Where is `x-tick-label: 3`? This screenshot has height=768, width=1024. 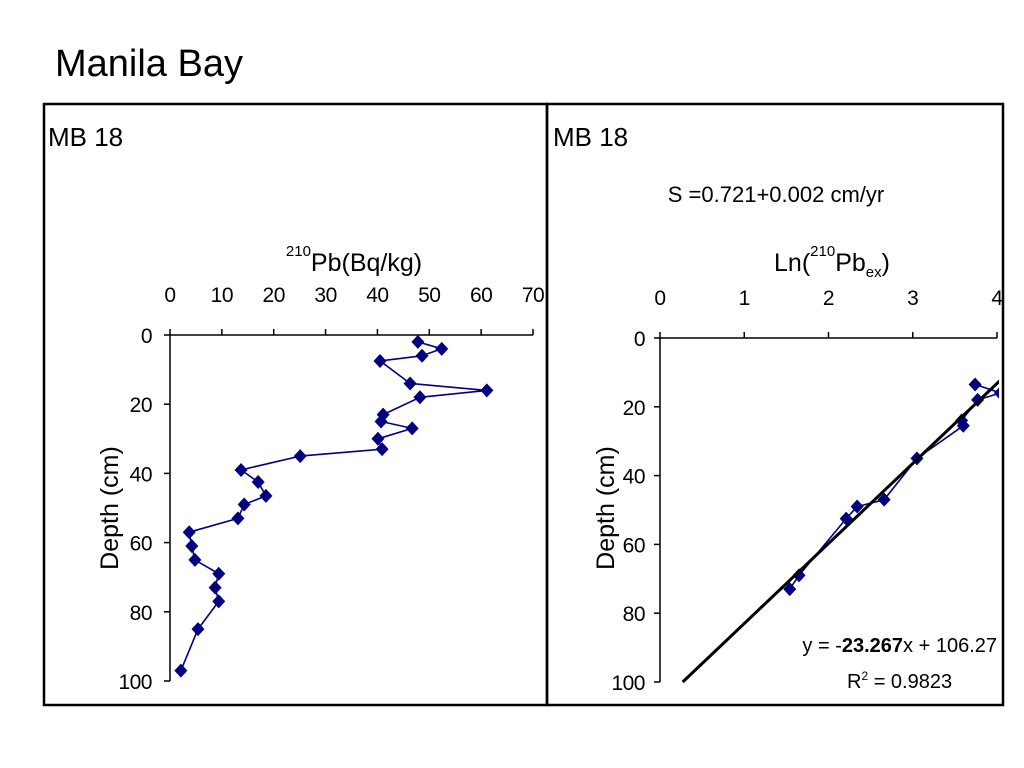
x-tick-label: 3 is located at coordinates (912, 298).